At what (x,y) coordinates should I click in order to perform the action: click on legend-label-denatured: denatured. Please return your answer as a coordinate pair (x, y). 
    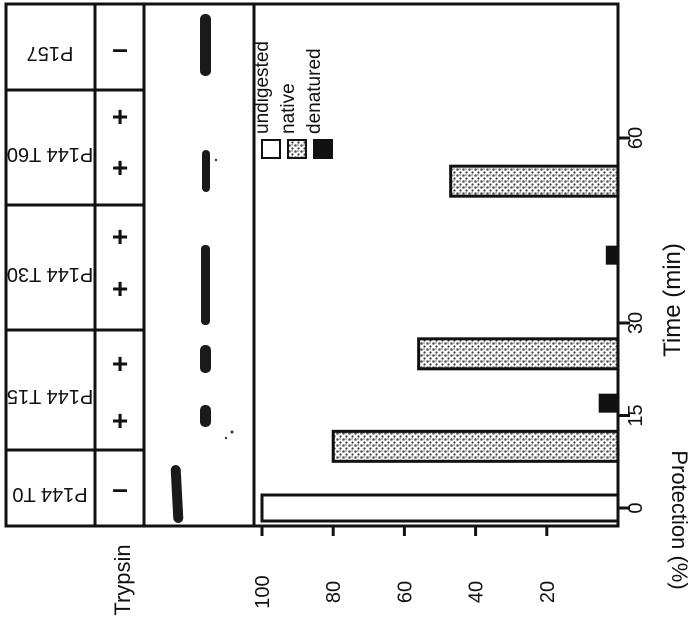
    Looking at the image, I should click on (314, 91).